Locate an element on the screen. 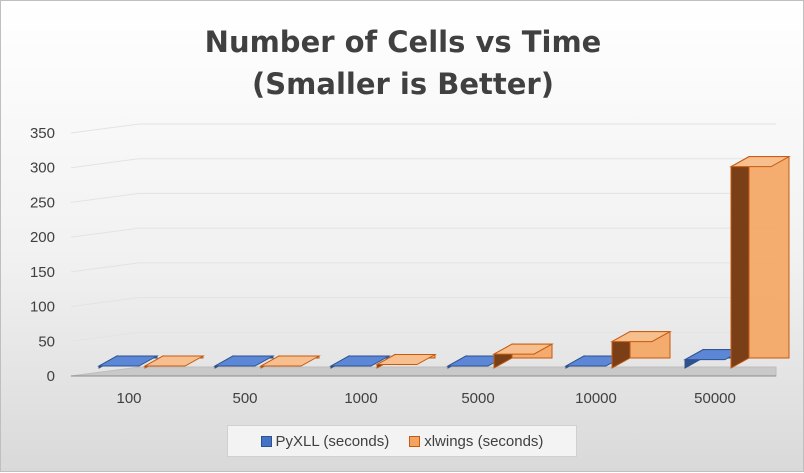 The image size is (804, 473). legend-item-xlwings: xlwings (seconds) is located at coordinates (476, 441).